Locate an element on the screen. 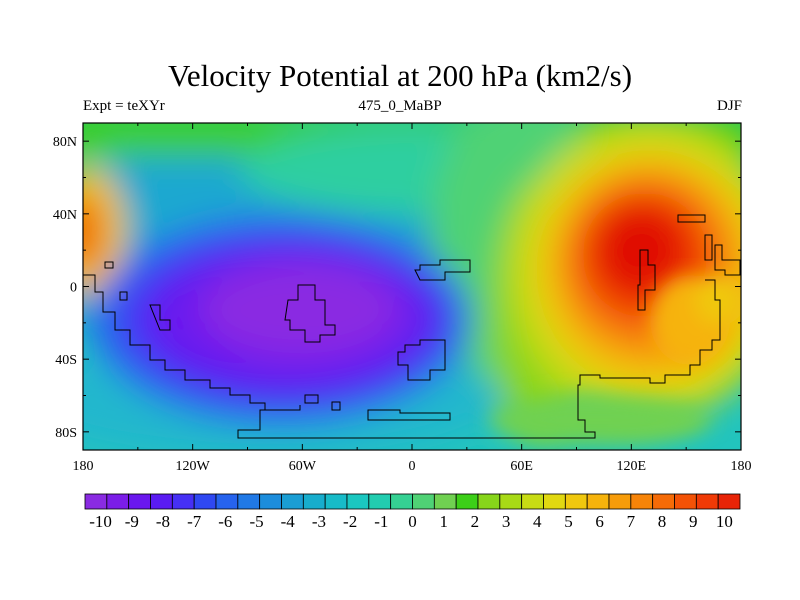 The width and height of the screenshot is (800, 600). colorbar-label: -4 is located at coordinates (288, 521).